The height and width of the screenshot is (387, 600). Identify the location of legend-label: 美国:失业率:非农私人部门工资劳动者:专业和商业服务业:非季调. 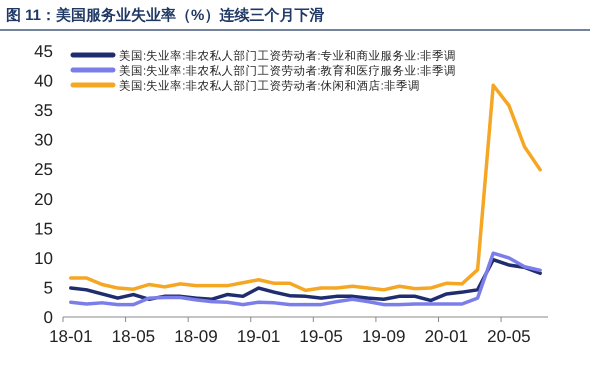
(287, 55).